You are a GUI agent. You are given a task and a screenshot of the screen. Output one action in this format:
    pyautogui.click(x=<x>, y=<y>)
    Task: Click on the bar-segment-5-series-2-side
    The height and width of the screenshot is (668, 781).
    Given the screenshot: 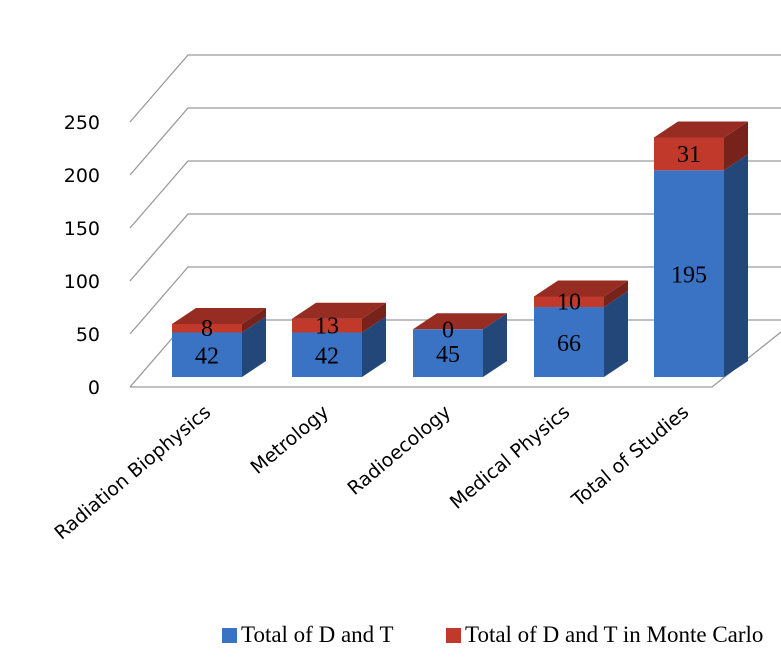 What is the action you would take?
    pyautogui.click(x=736, y=146)
    